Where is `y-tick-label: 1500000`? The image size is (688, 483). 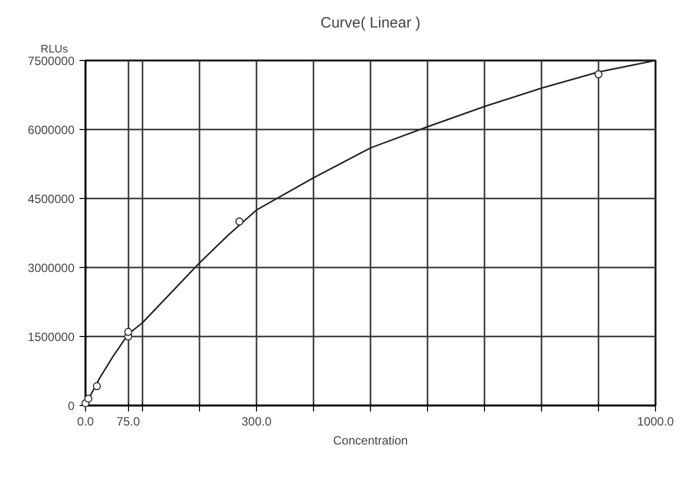 y-tick-label: 1500000 is located at coordinates (51, 337).